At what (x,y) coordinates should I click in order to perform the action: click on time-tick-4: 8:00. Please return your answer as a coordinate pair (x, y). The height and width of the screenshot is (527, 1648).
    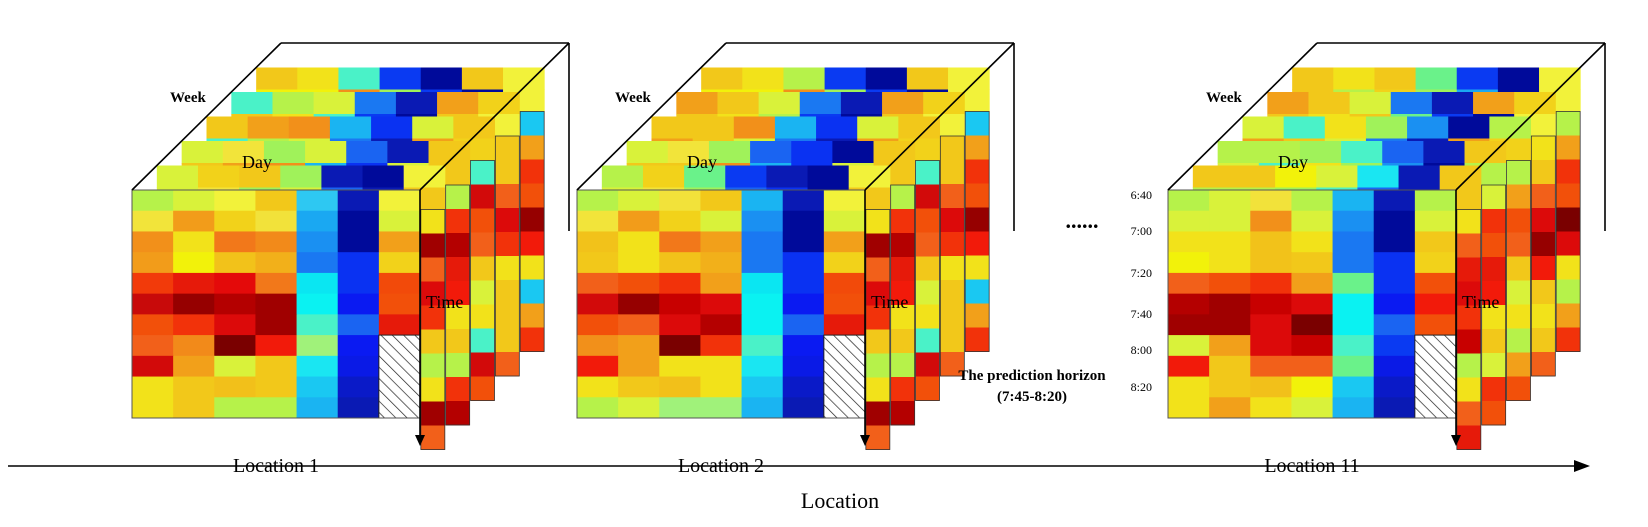
    Looking at the image, I should click on (1141, 350).